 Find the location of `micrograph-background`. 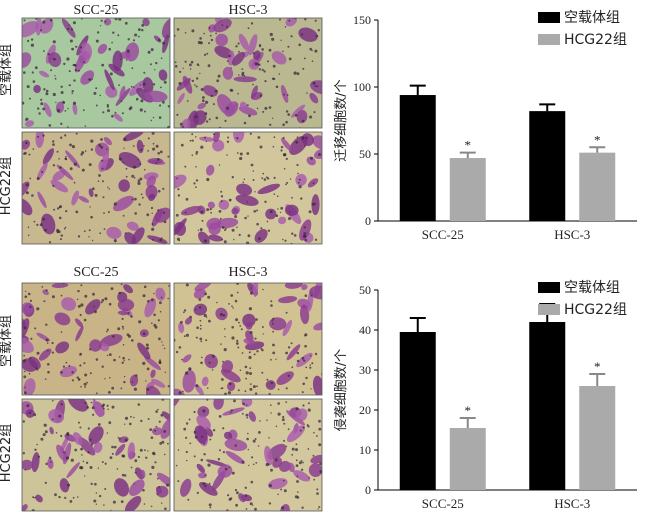

micrograph-background is located at coordinates (96, 455).